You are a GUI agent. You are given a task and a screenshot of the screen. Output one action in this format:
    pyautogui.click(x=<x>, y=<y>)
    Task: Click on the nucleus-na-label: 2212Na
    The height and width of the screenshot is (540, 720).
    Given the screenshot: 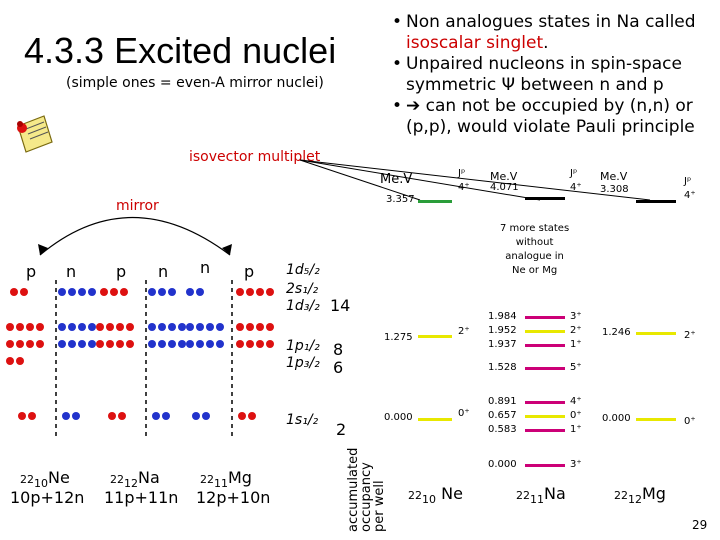 What is the action you would take?
    pyautogui.click(x=135, y=479)
    